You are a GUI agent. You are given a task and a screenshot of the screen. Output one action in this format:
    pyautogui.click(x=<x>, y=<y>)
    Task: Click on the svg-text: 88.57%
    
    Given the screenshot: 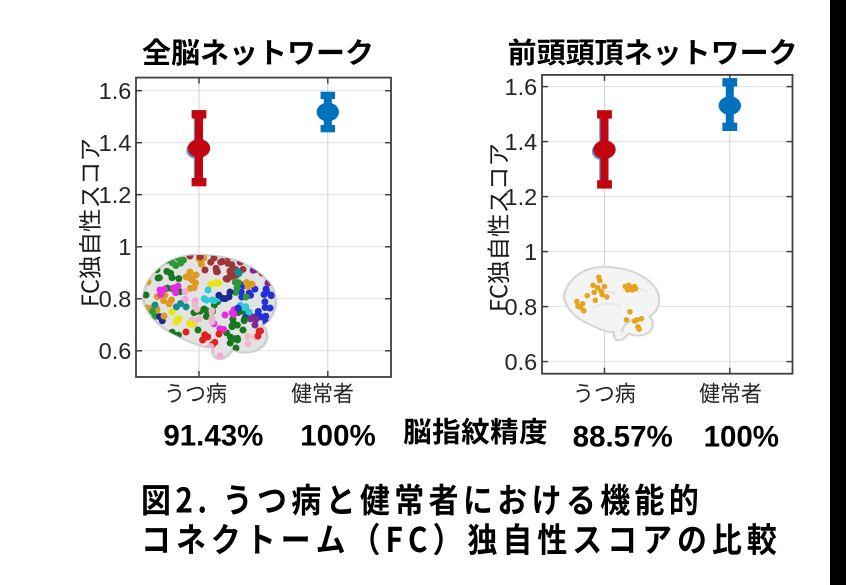 What is the action you would take?
    pyautogui.click(x=623, y=437)
    